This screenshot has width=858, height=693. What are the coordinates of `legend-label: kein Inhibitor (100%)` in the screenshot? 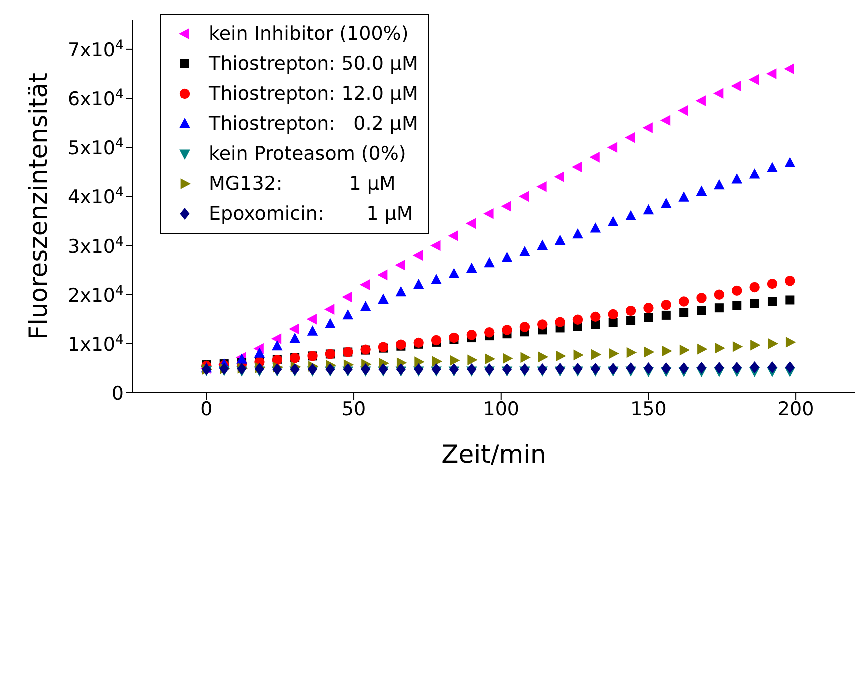 It's located at (309, 34).